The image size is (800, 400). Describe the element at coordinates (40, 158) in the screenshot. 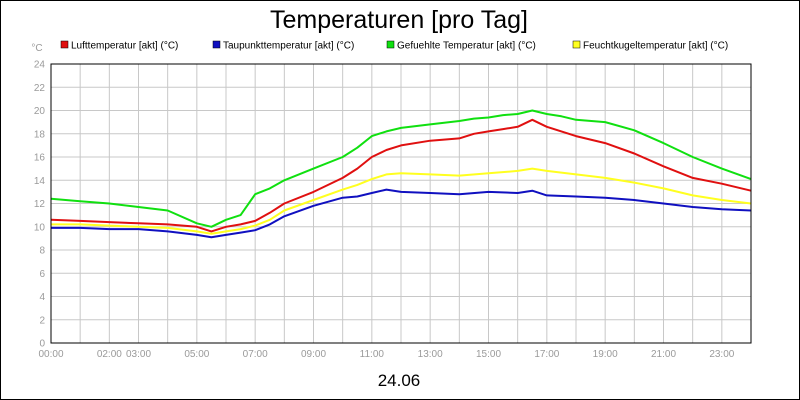

I see `y-tick-label: 16` at that location.